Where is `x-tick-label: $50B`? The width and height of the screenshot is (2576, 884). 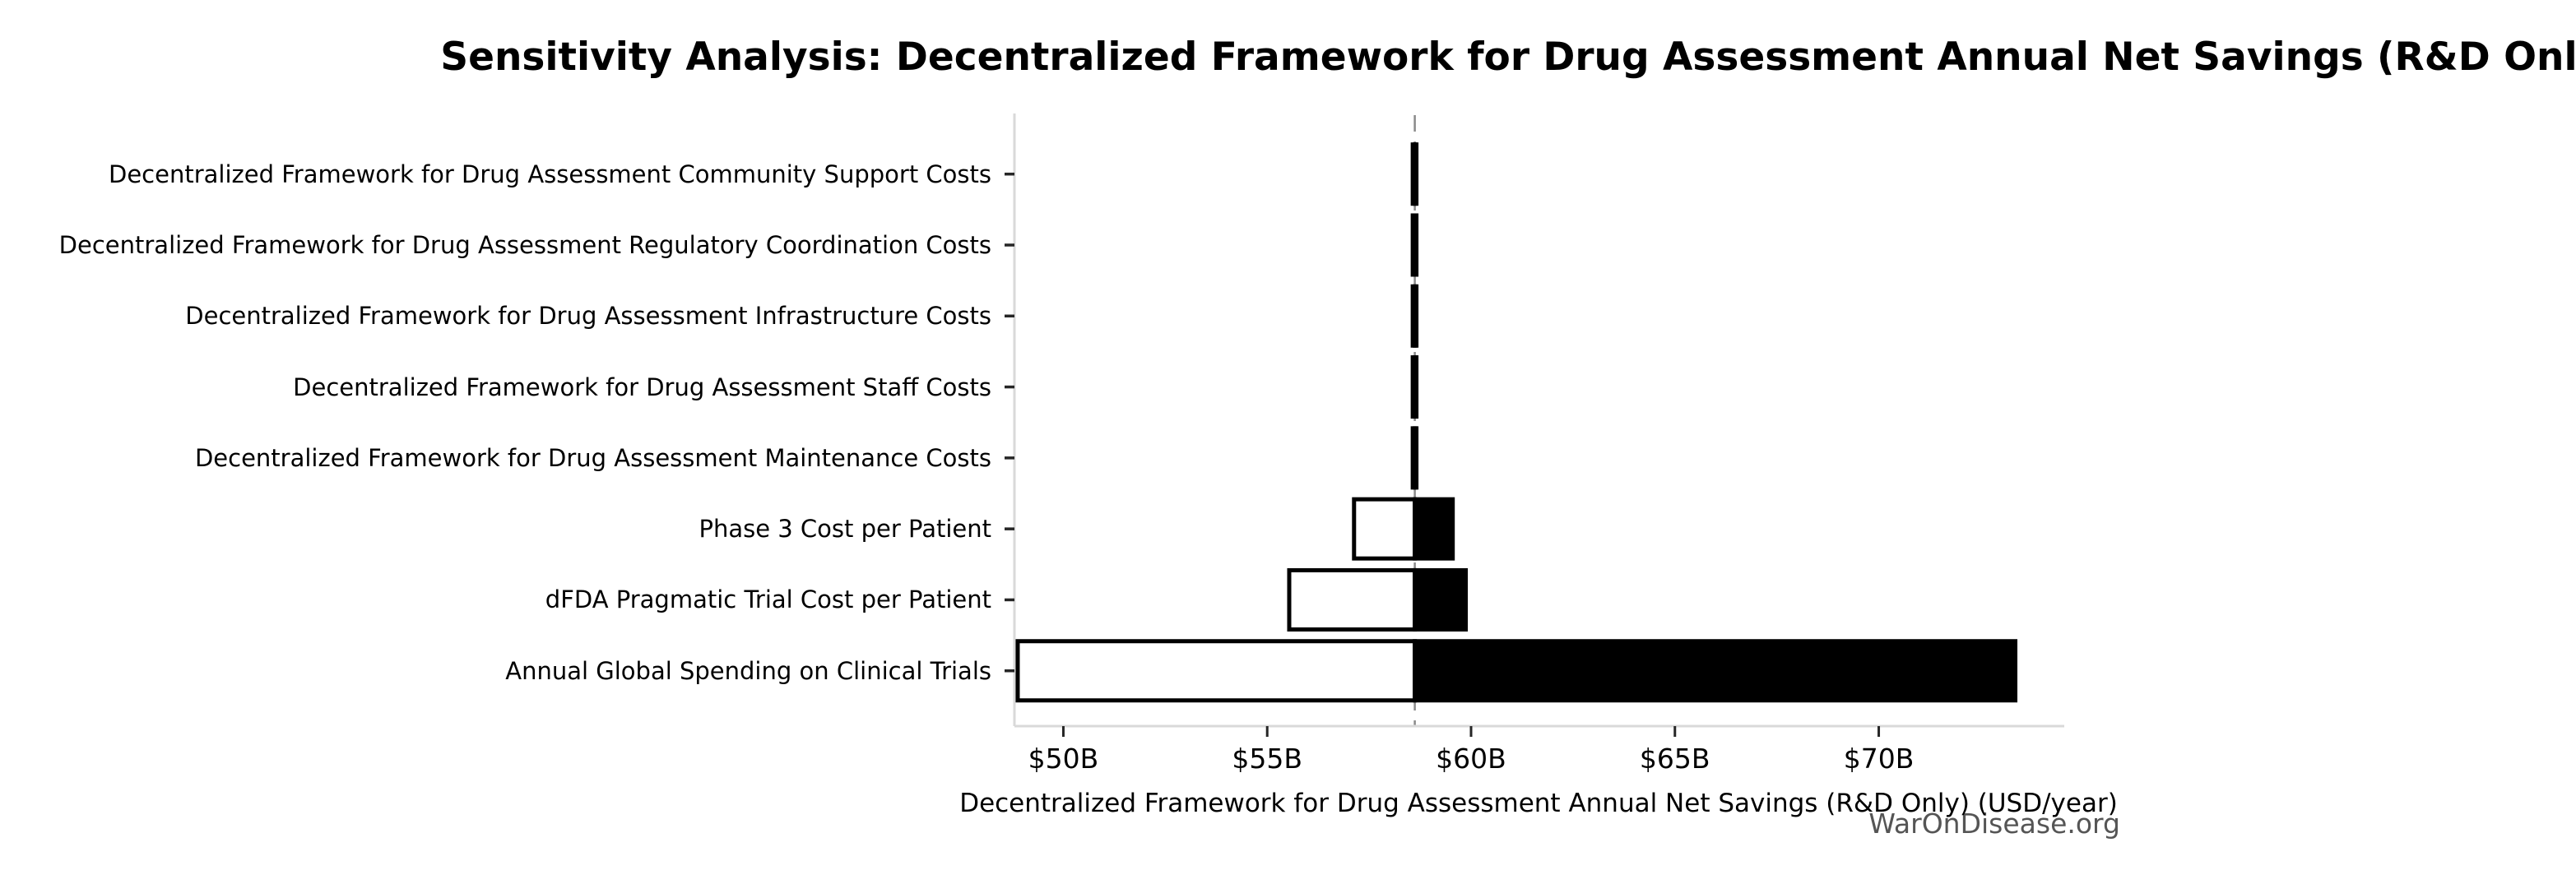
x-tick-label: $50B is located at coordinates (1063, 759).